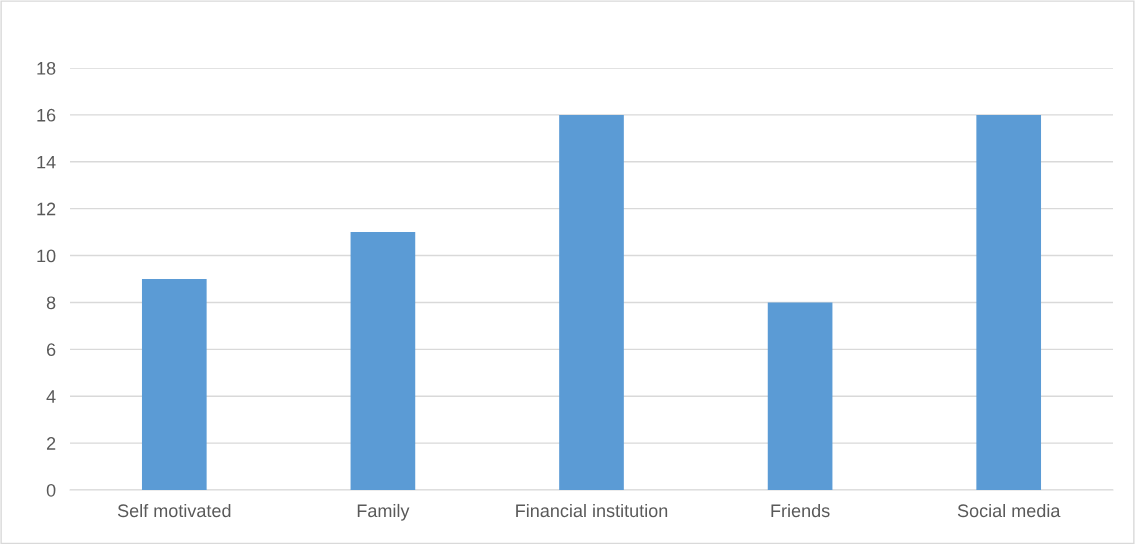 This screenshot has width=1135, height=544. I want to click on x-tick-label: Friends, so click(800, 510).